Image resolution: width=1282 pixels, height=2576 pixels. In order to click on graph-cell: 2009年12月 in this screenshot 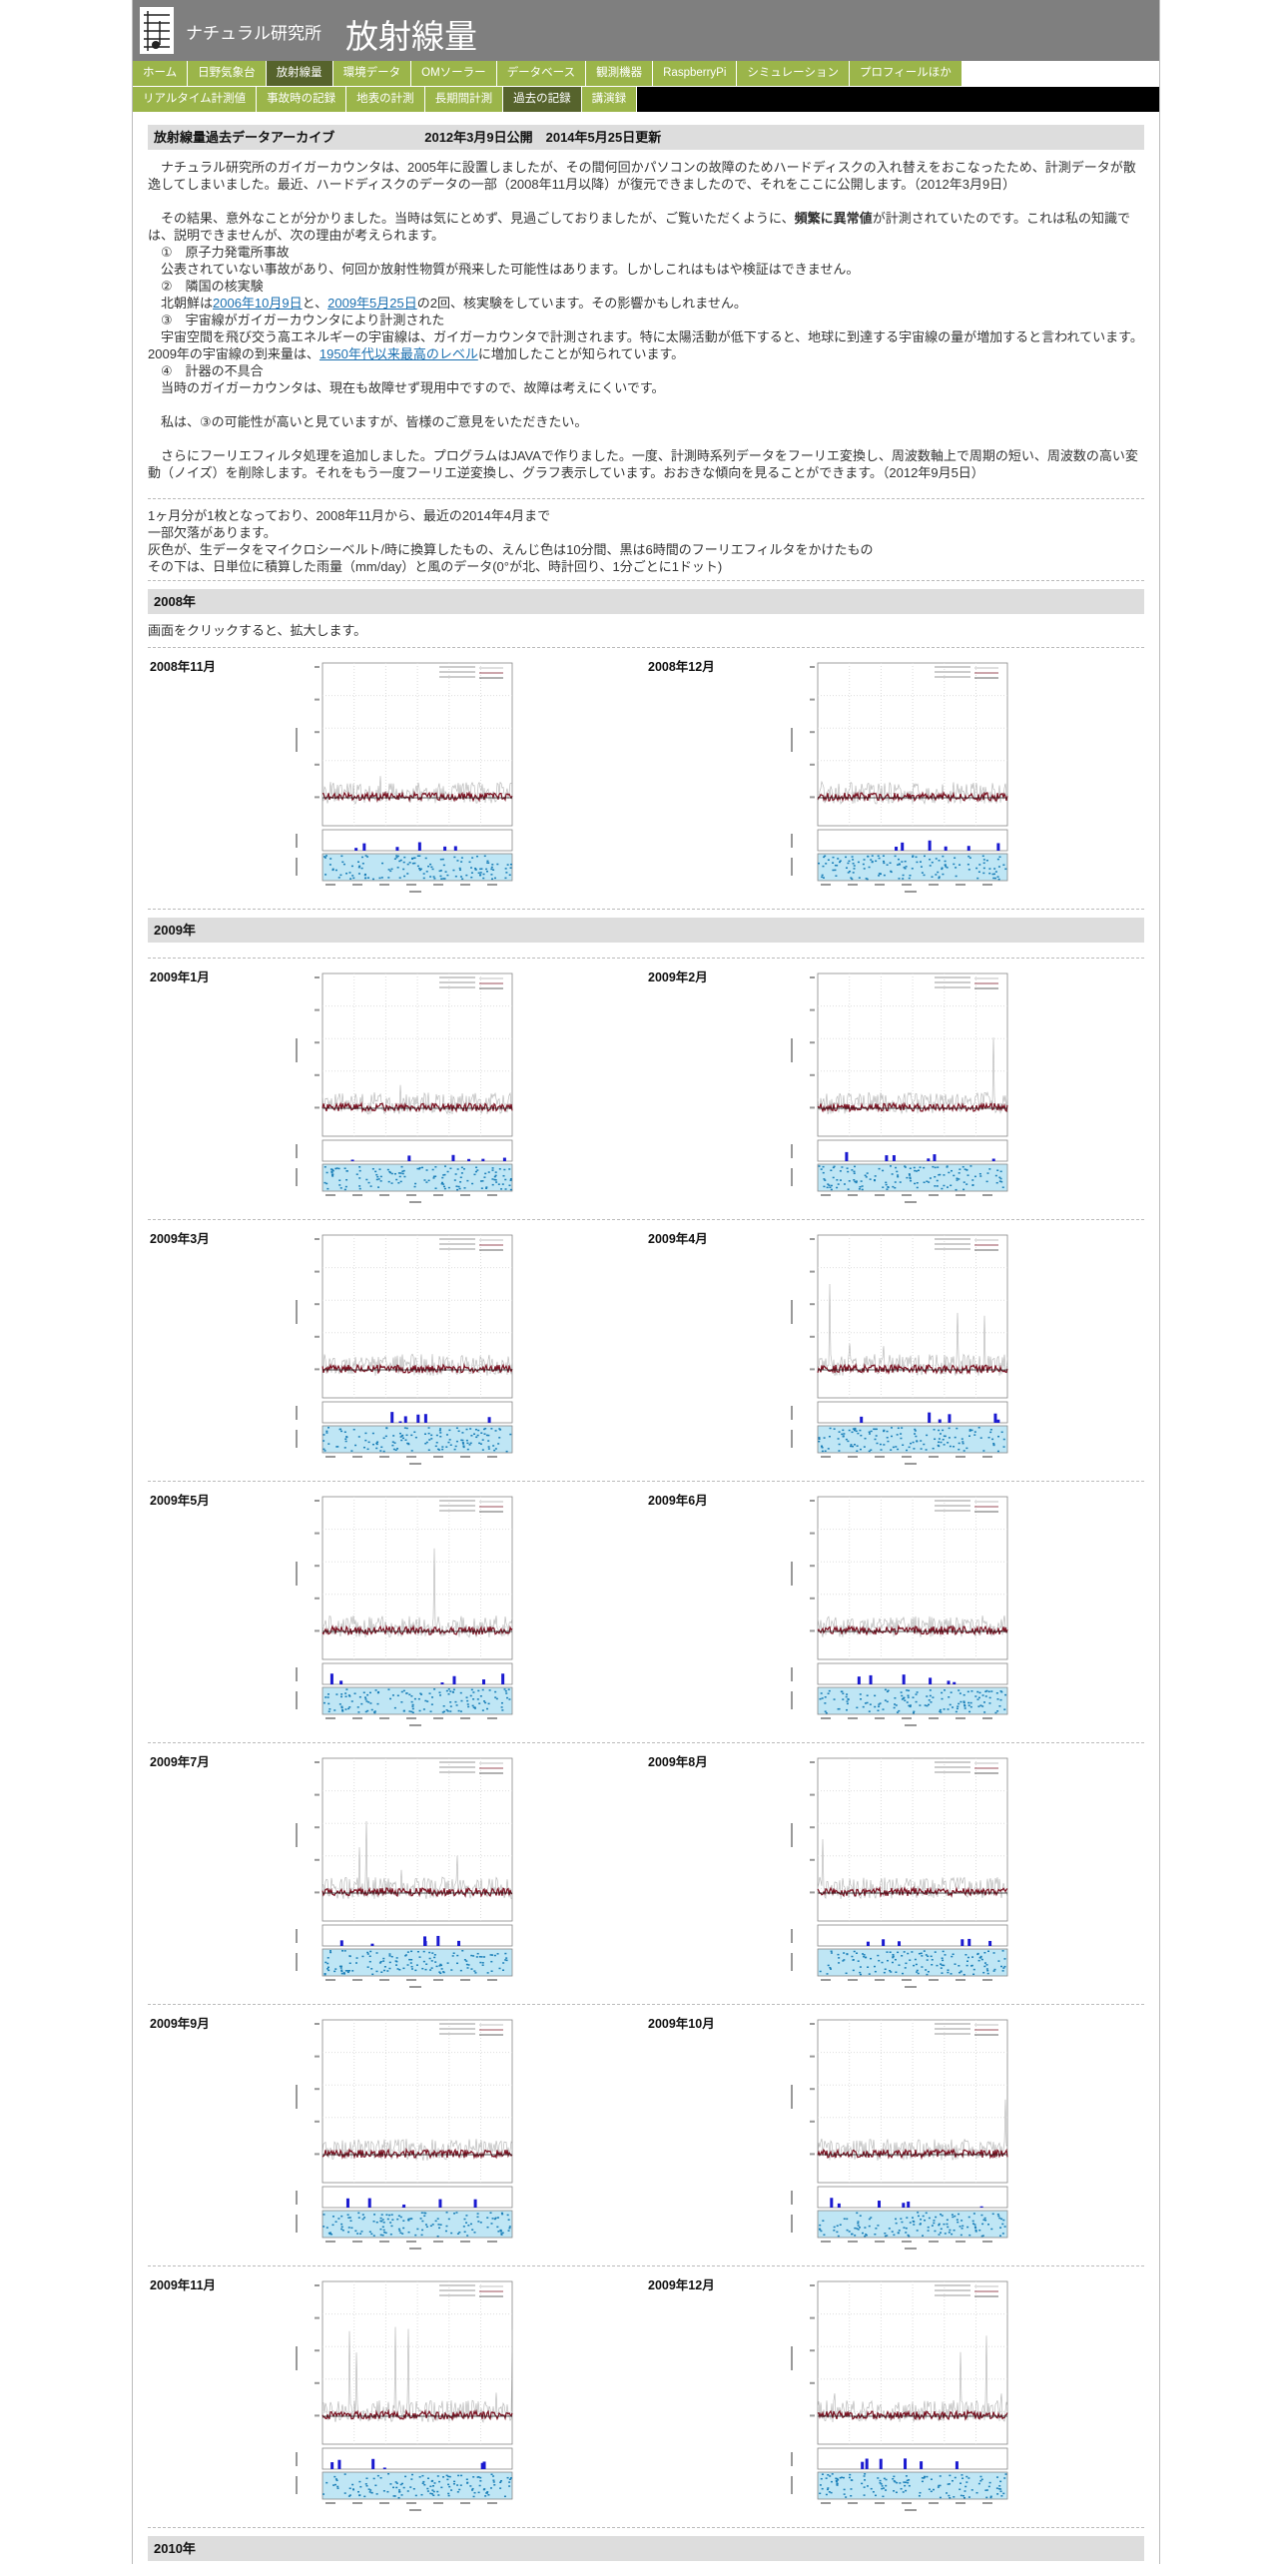, I will do `click(895, 2397)`.